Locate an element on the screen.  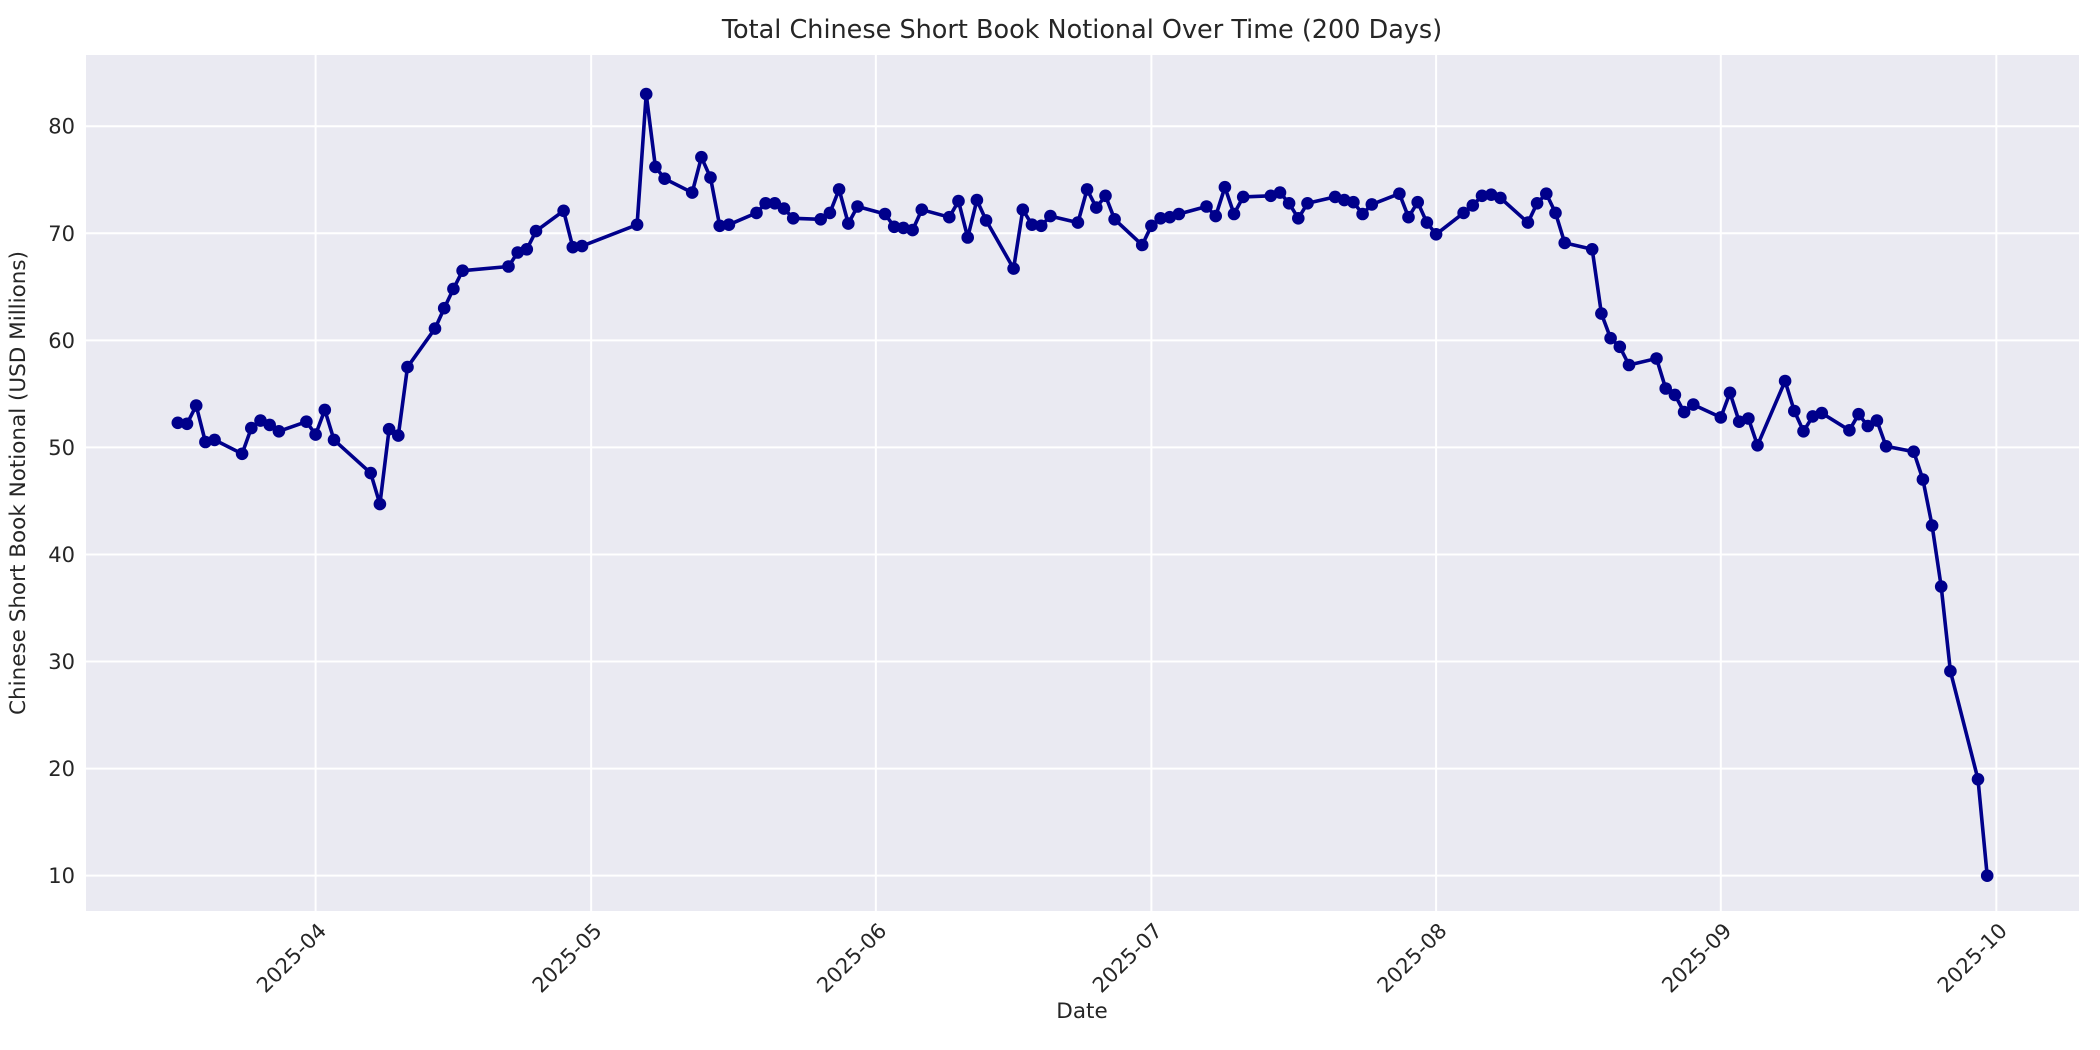
x-axis-label: Date is located at coordinates (1081, 1011).